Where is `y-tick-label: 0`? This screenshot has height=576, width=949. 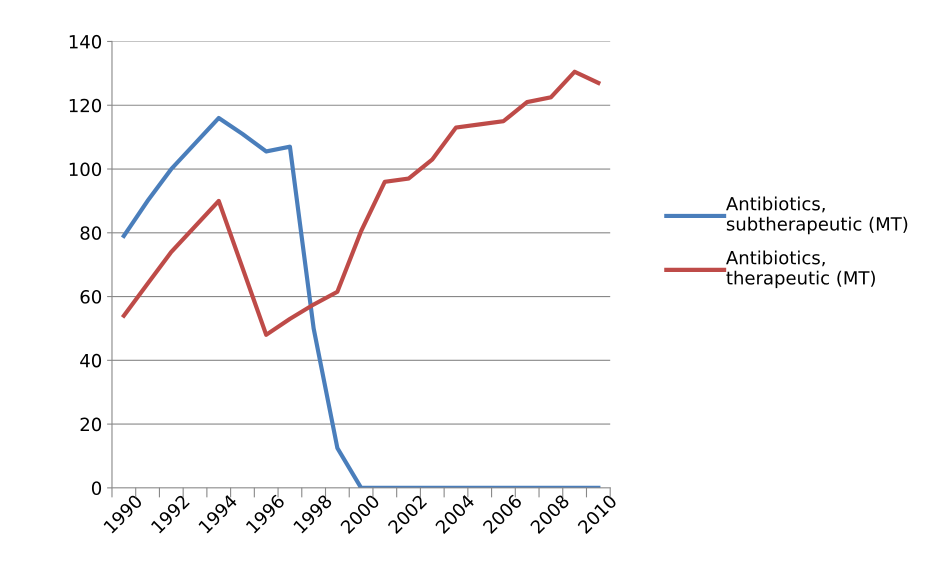
y-tick-label: 0 is located at coordinates (97, 488).